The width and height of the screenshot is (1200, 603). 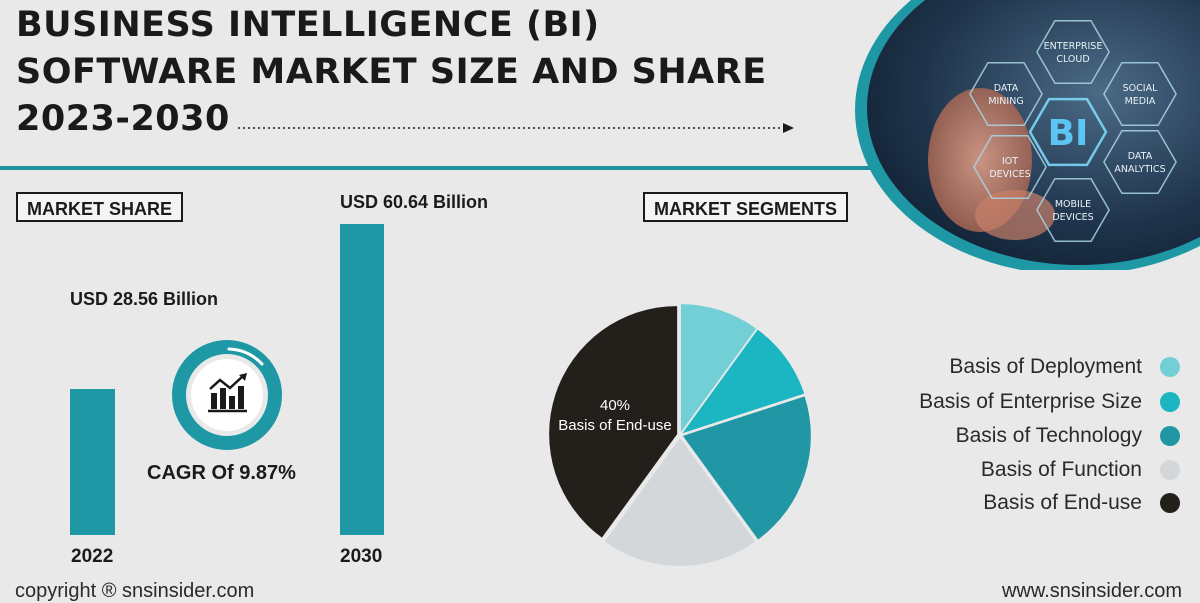 I want to click on legend-item-end-use: Basis of End-use, so click(x=1081, y=503).